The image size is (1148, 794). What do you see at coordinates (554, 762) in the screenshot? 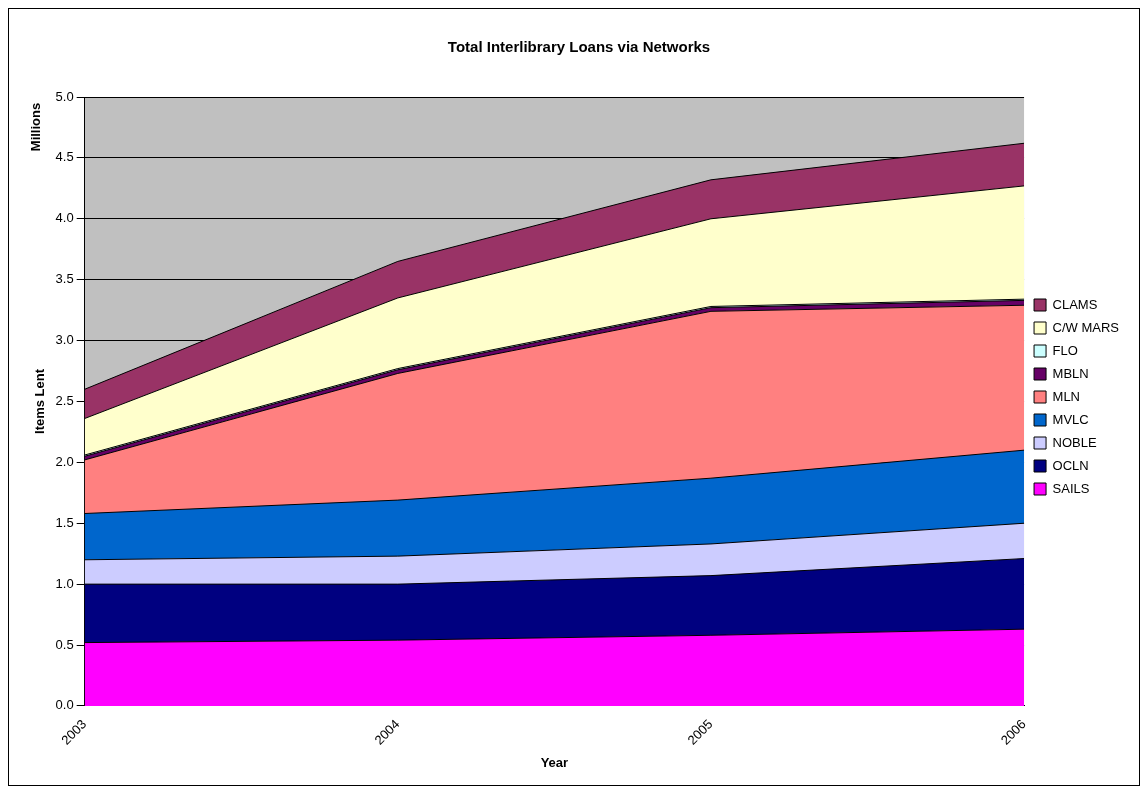
I see `x-axis-title: Year` at bounding box center [554, 762].